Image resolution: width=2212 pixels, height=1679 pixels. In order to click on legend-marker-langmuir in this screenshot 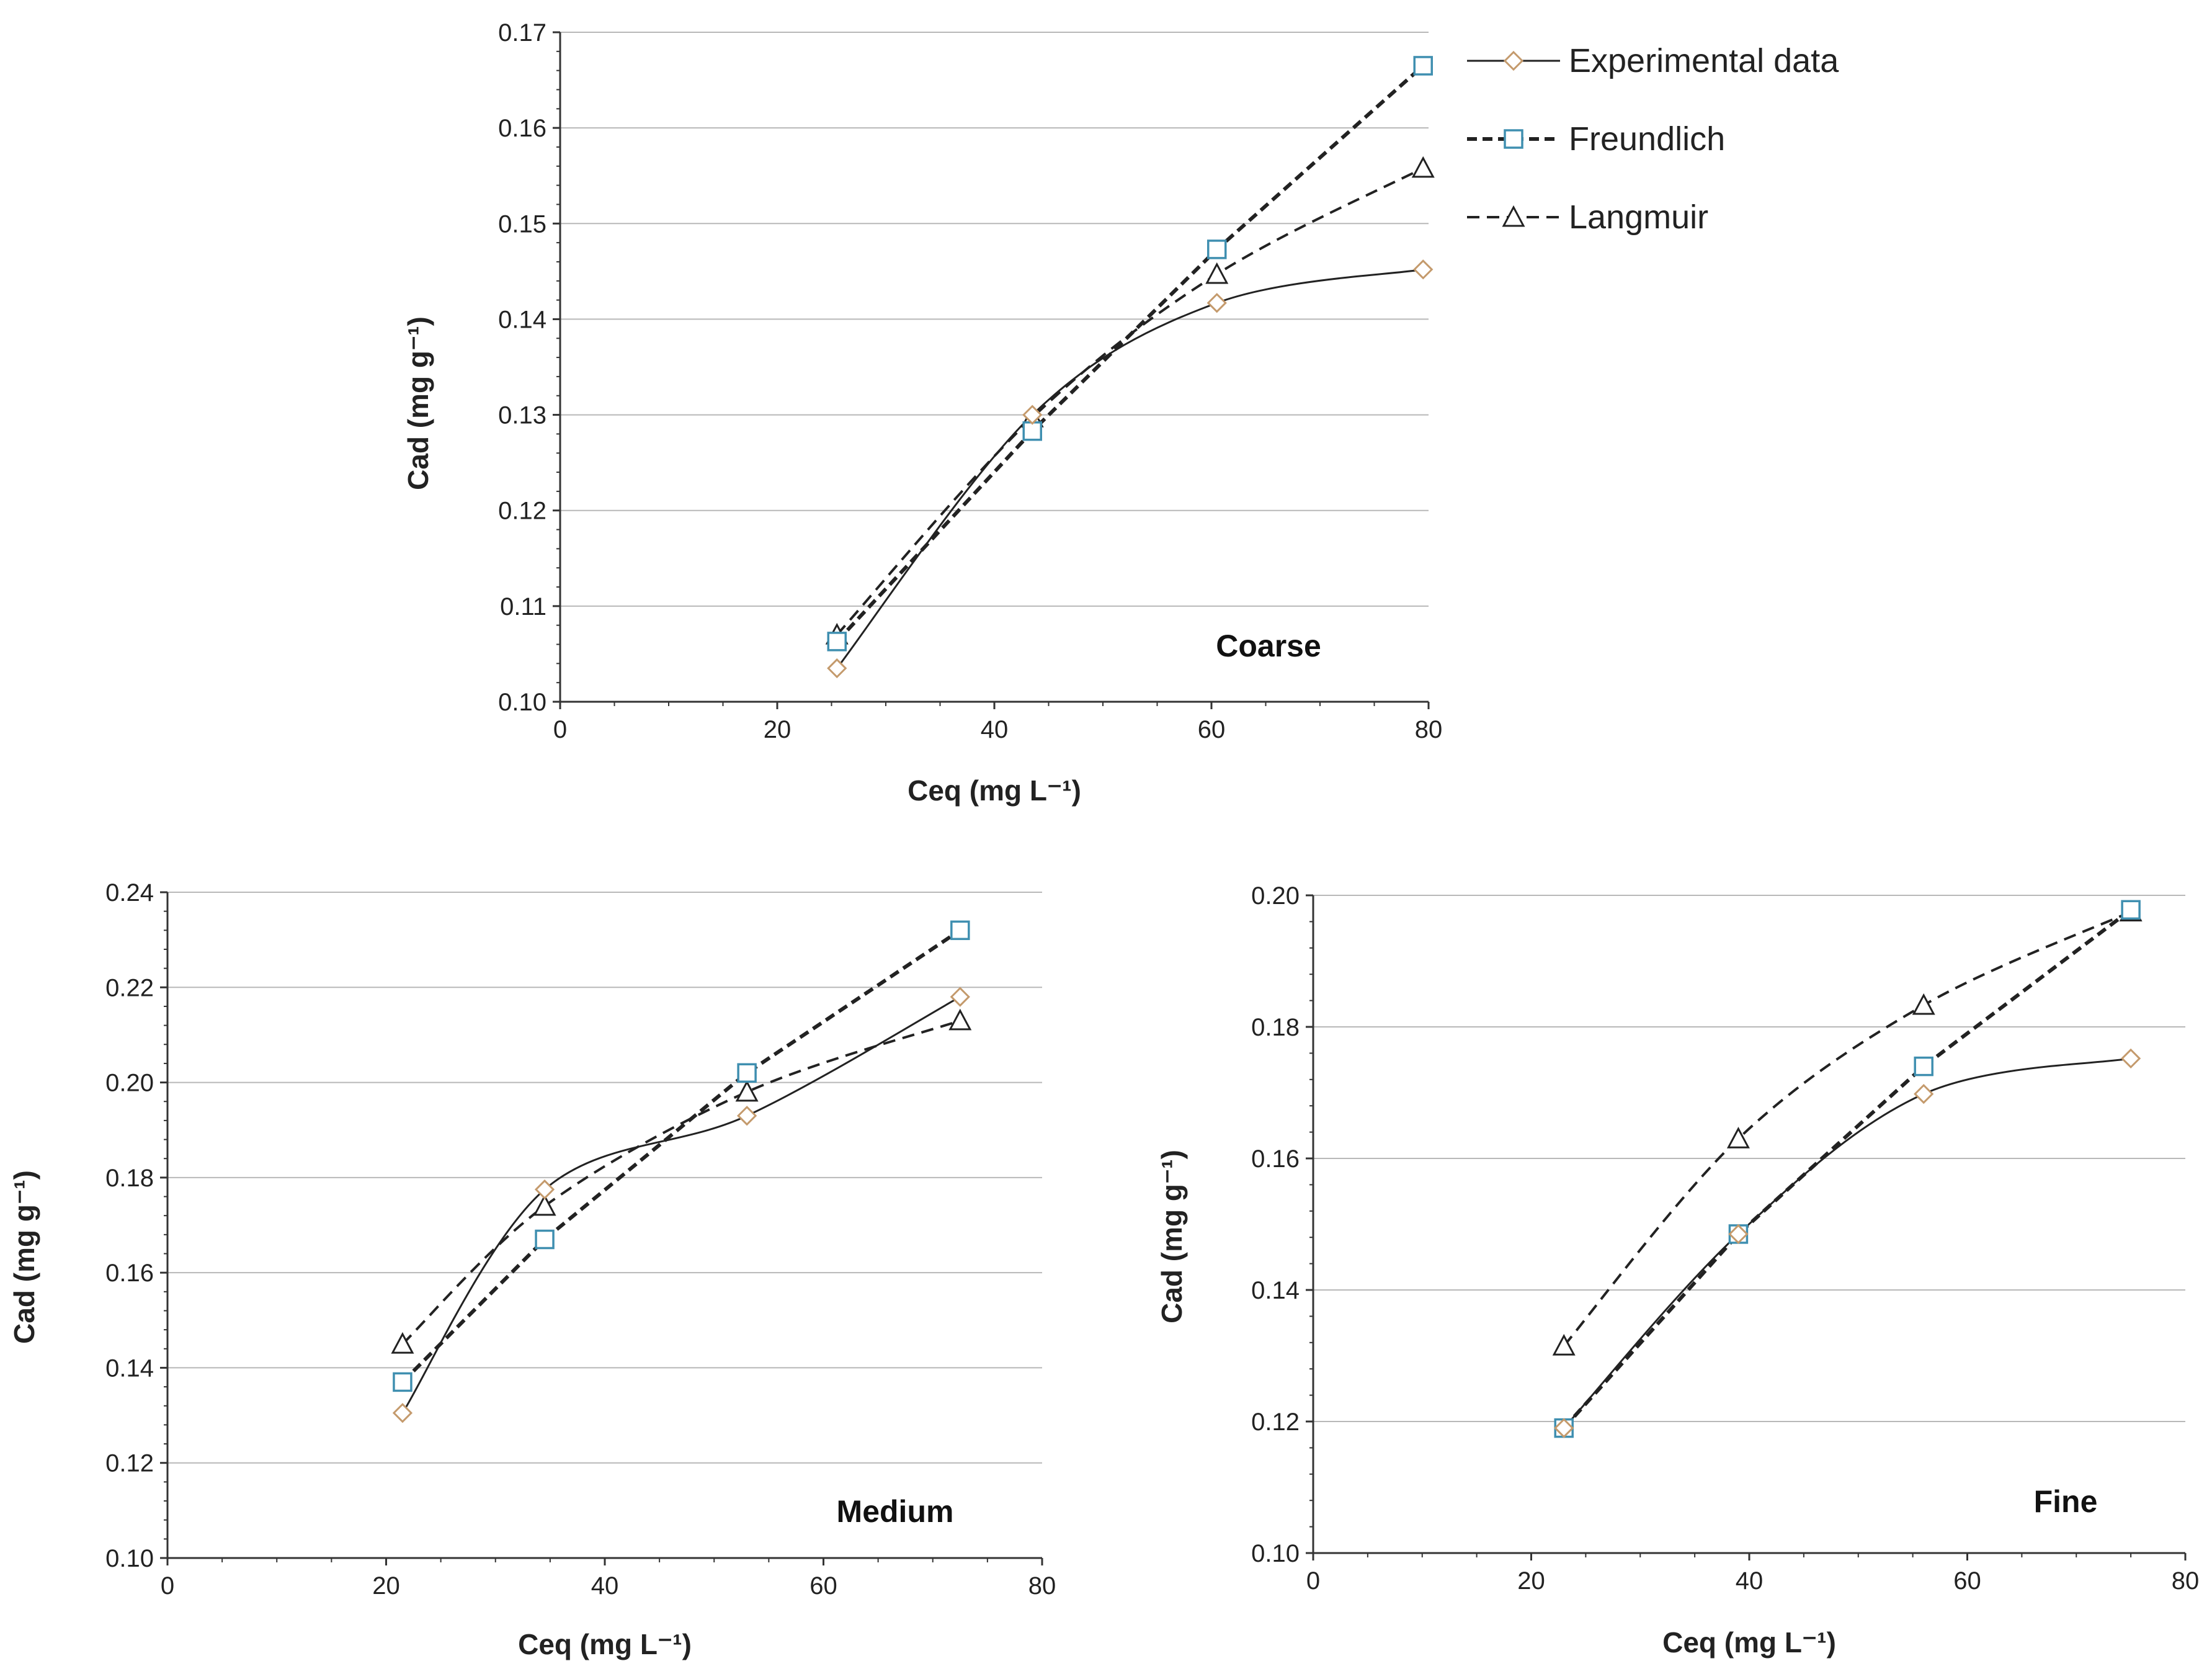, I will do `click(1513, 216)`.